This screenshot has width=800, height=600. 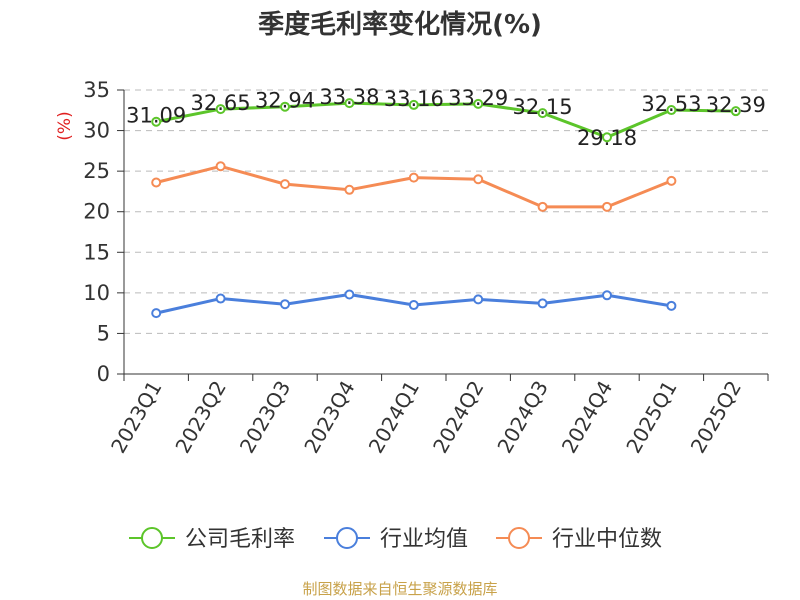 I want to click on y-tick-label: 25, so click(x=96, y=171).